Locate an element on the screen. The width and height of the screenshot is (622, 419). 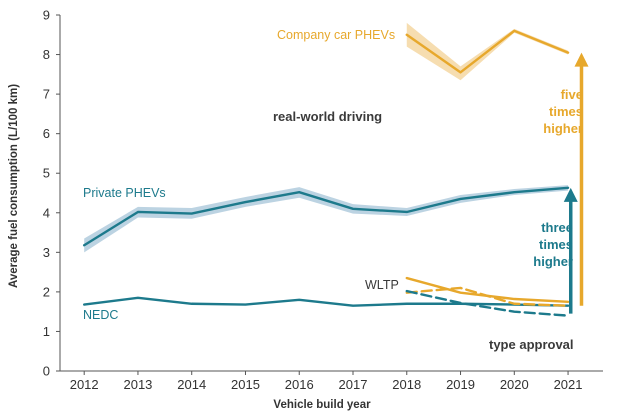
x-tick-label: 2021 is located at coordinates (568, 384).